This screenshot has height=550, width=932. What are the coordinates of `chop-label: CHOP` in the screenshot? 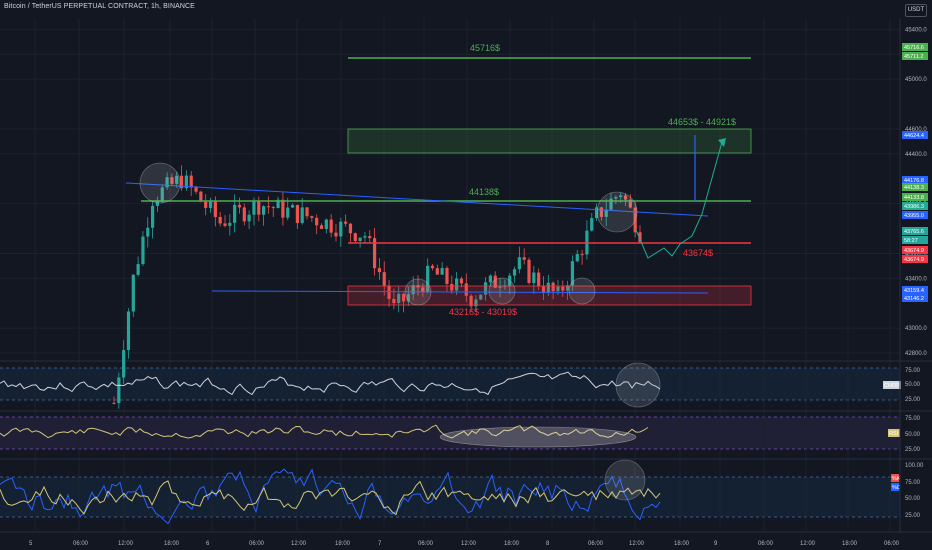 It's located at (892, 386).